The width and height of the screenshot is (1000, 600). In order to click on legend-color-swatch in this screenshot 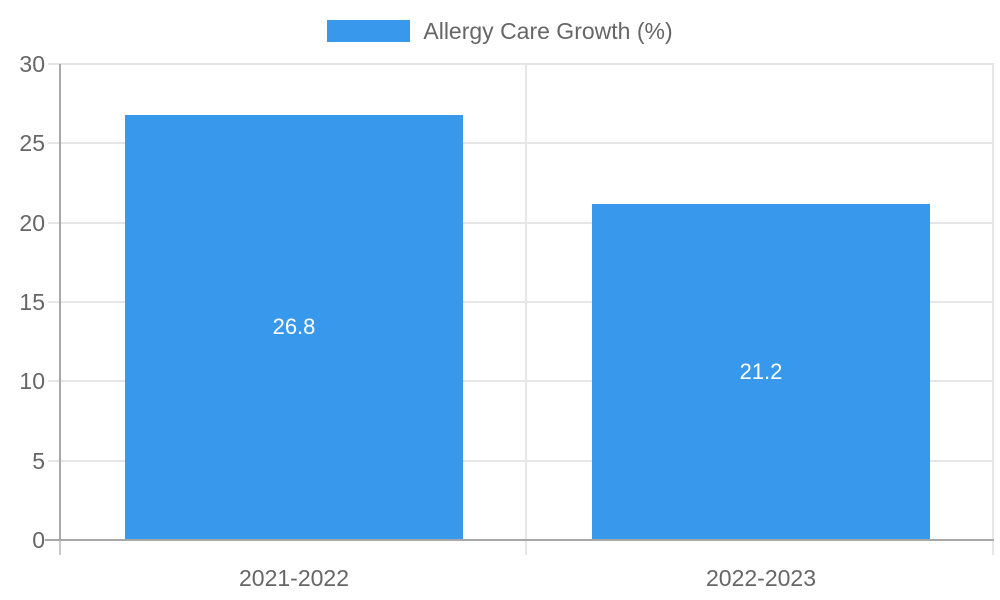, I will do `click(369, 31)`.